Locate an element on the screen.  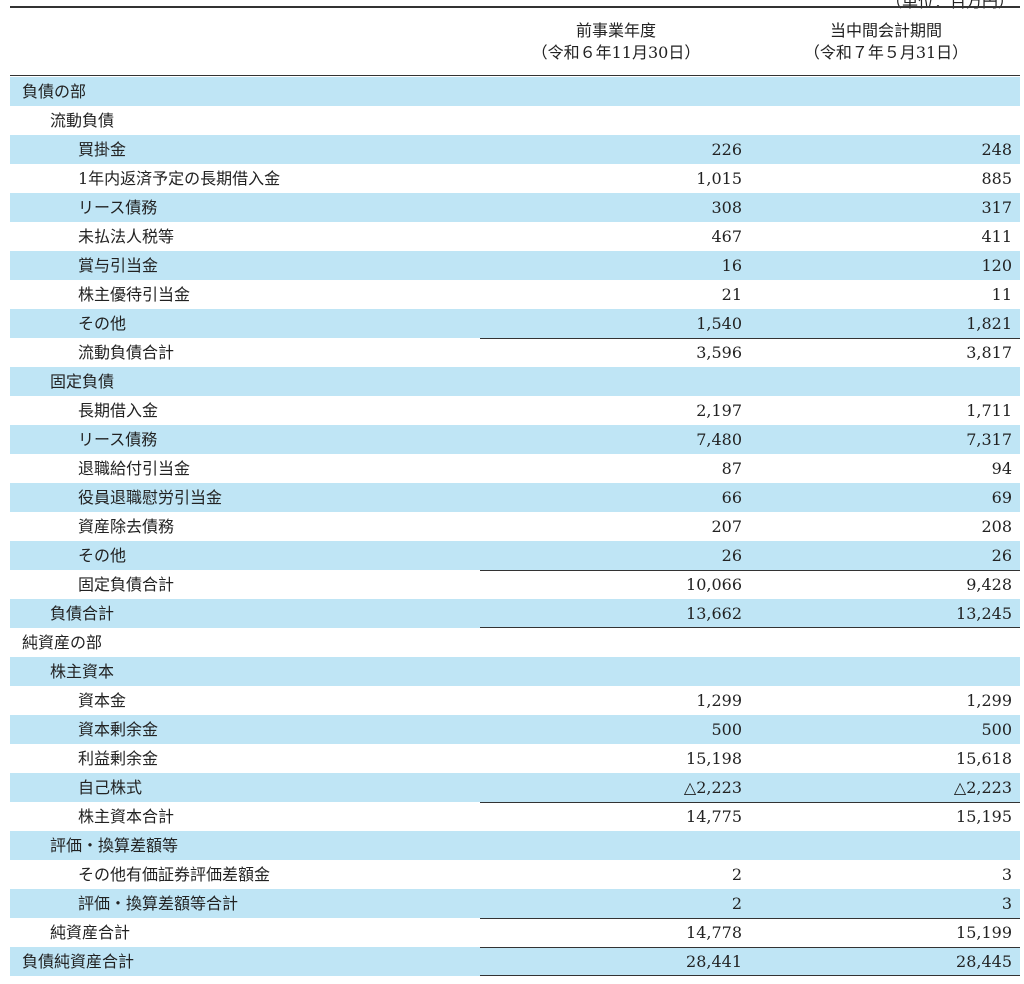
row-label: 固定負債 is located at coordinates (82, 381).